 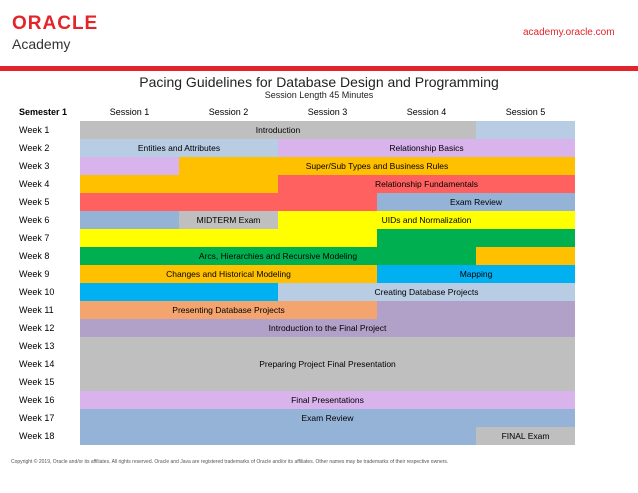 I want to click on topic-label: Arcs, Hierarchies and Recursive Modeling, so click(x=278, y=256).